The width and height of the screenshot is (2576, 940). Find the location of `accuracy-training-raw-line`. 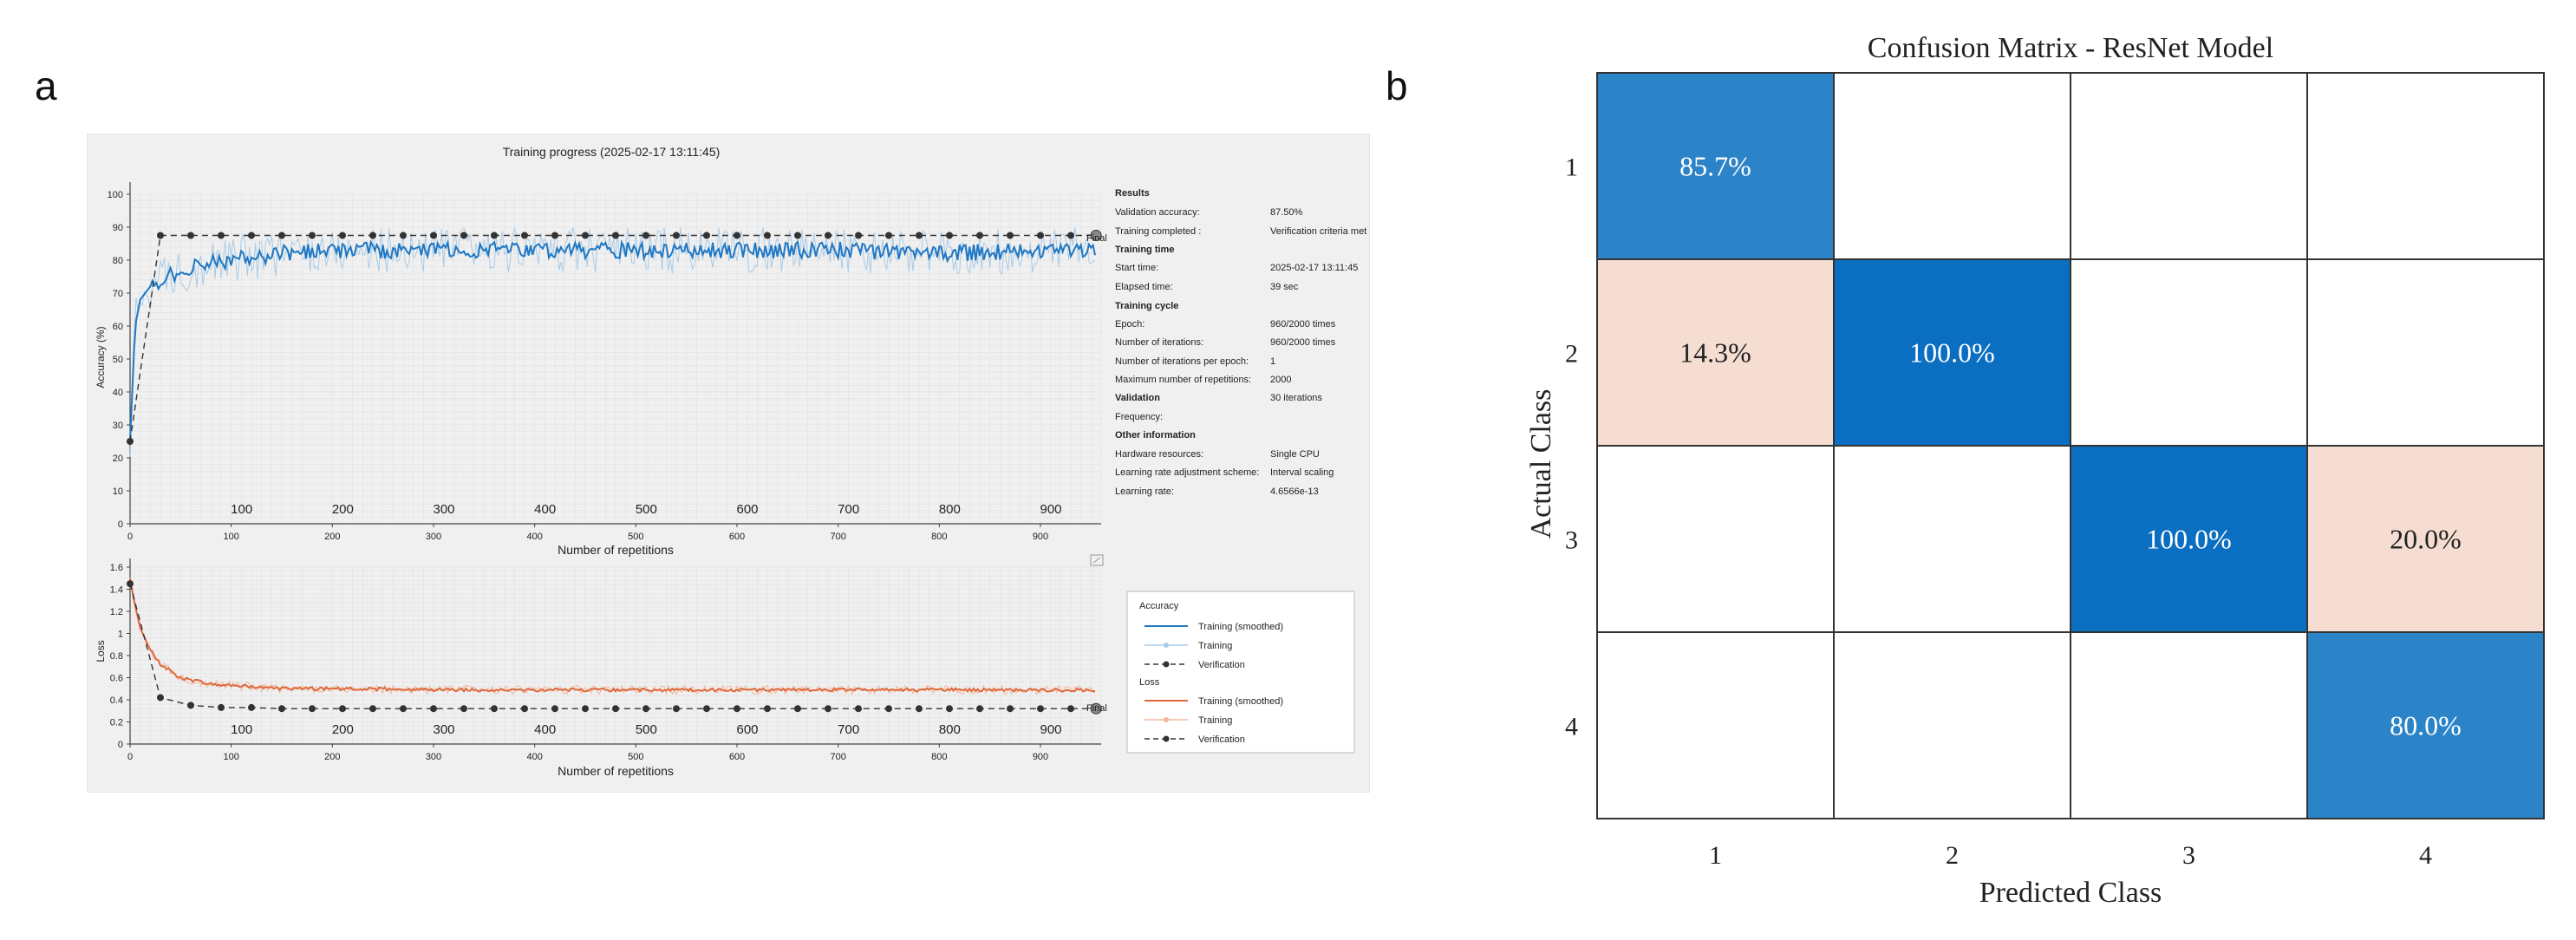

accuracy-training-raw-line is located at coordinates (612, 341).